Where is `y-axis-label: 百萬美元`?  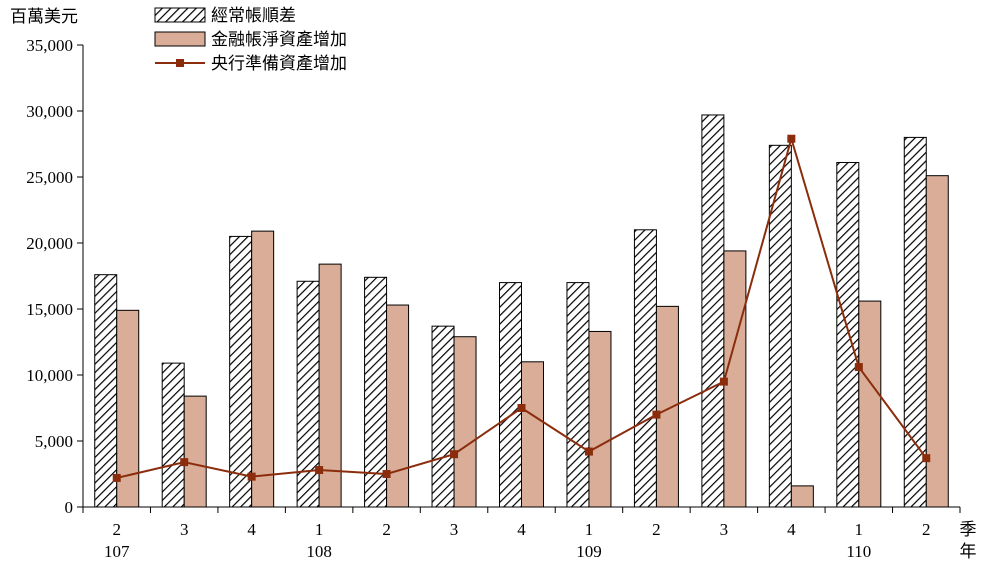 y-axis-label: 百萬美元 is located at coordinates (44, 16).